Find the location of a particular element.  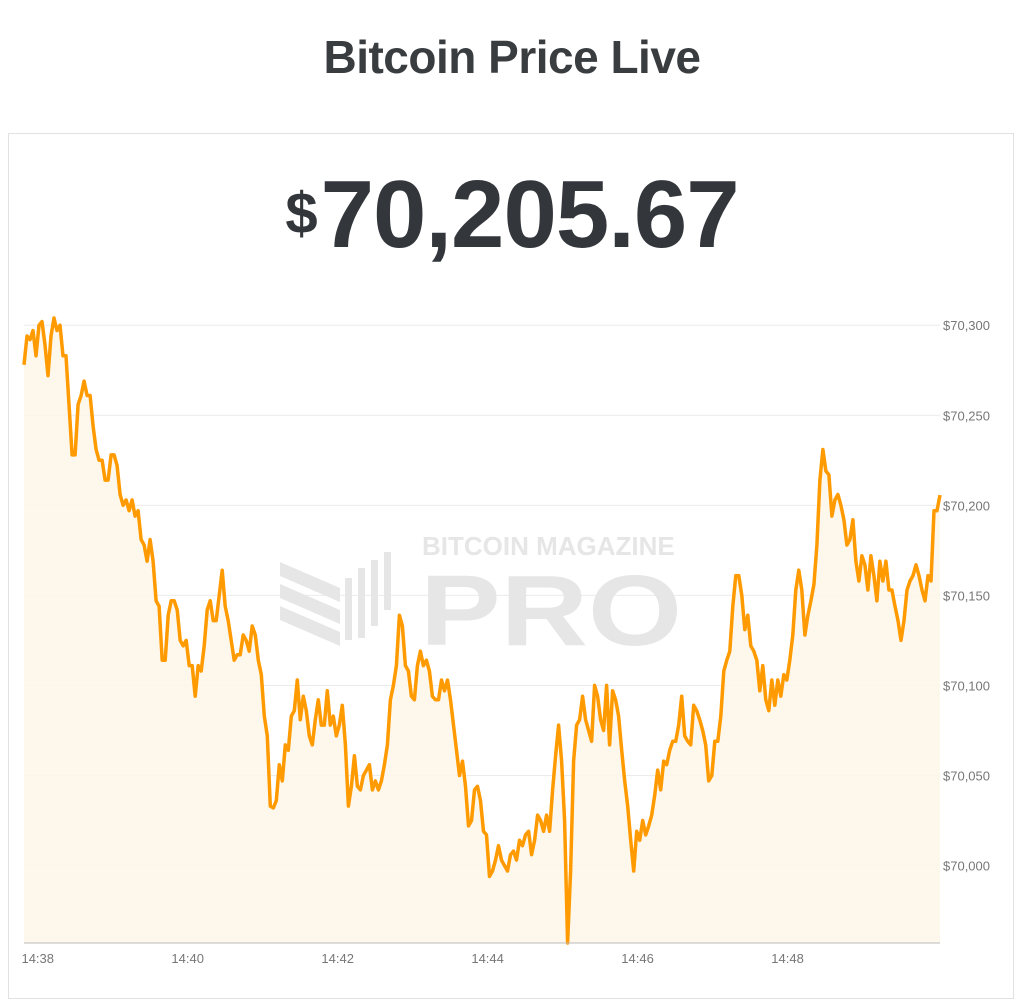

y-tick-label: $70,250 is located at coordinates (966, 415).